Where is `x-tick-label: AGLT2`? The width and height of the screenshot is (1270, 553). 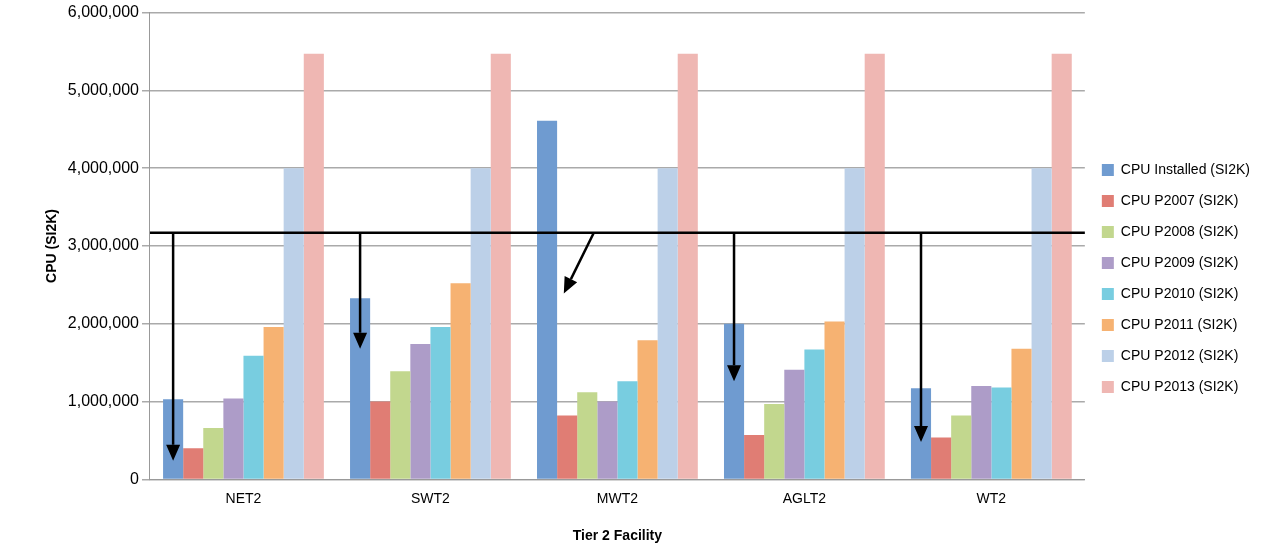 x-tick-label: AGLT2 is located at coordinates (804, 497).